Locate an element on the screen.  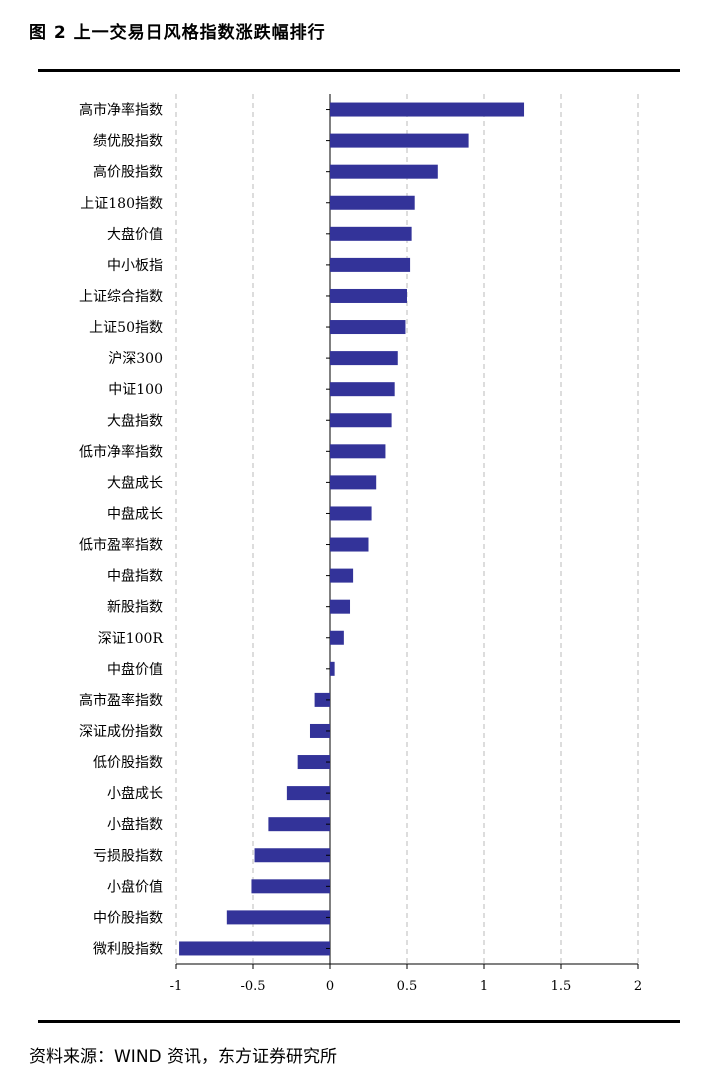
category-label: 中证100 is located at coordinates (135, 390).